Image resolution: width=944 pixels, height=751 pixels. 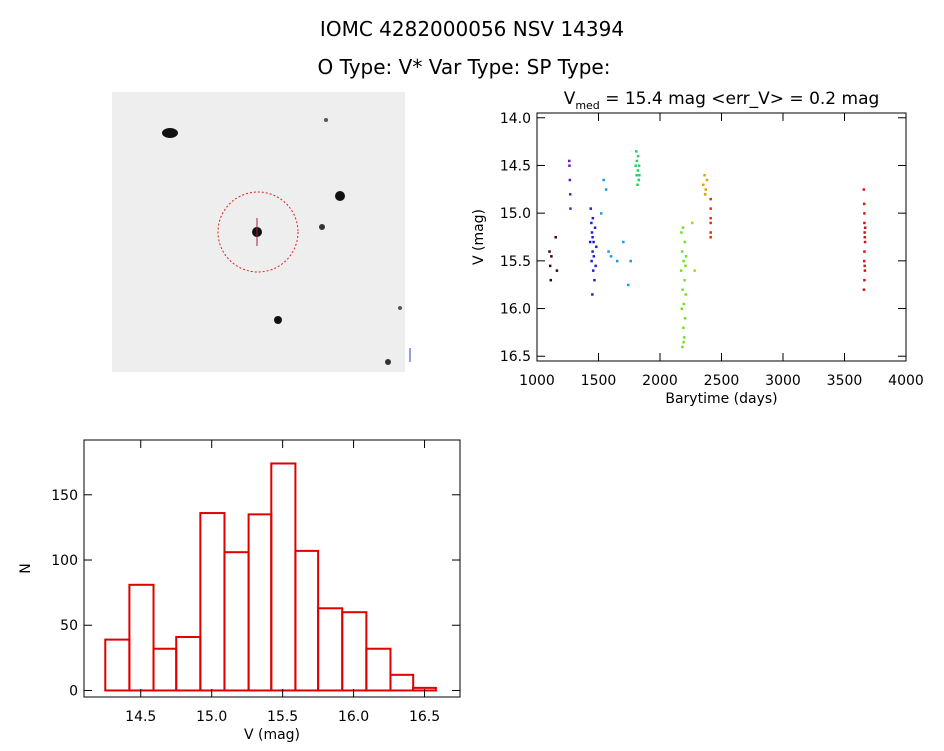 What do you see at coordinates (26, 568) in the screenshot?
I see `y-axis-label: N` at bounding box center [26, 568].